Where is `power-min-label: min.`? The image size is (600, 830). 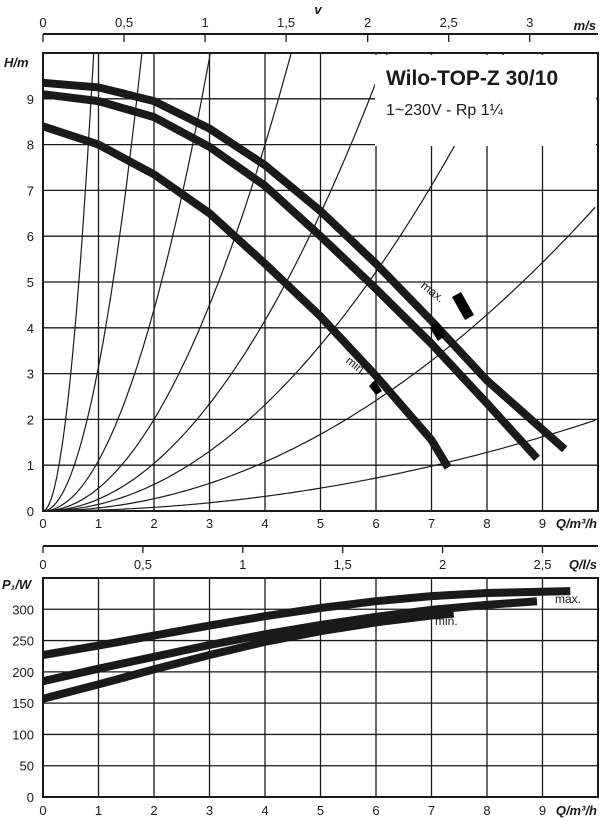 power-min-label: min. is located at coordinates (446, 621).